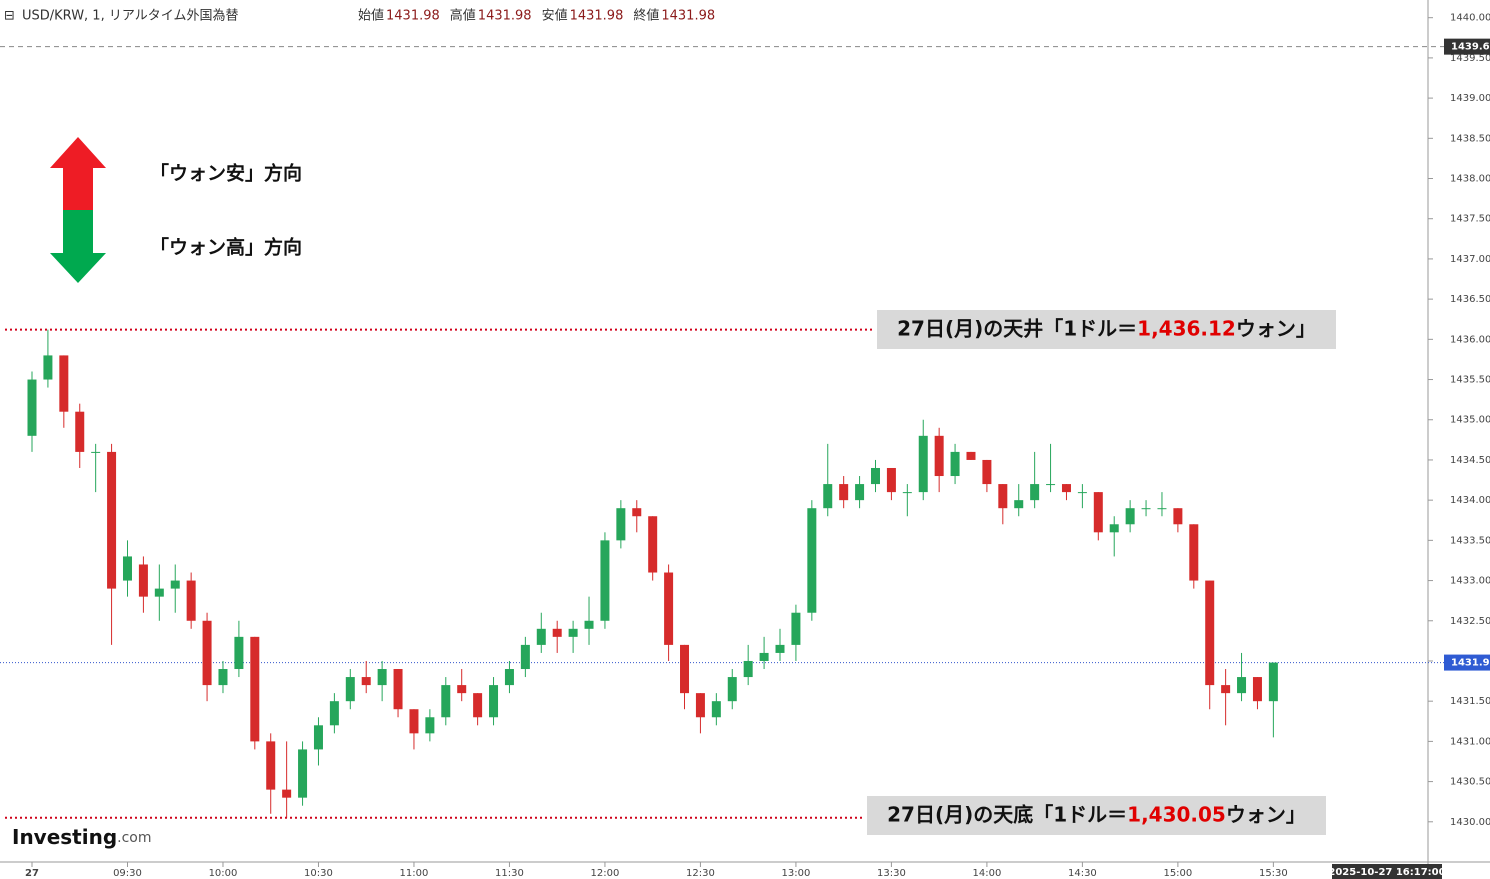 The height and width of the screenshot is (879, 1490). Describe the element at coordinates (1470, 18) in the screenshot. I see `y-tick-label: 1440.00` at that location.